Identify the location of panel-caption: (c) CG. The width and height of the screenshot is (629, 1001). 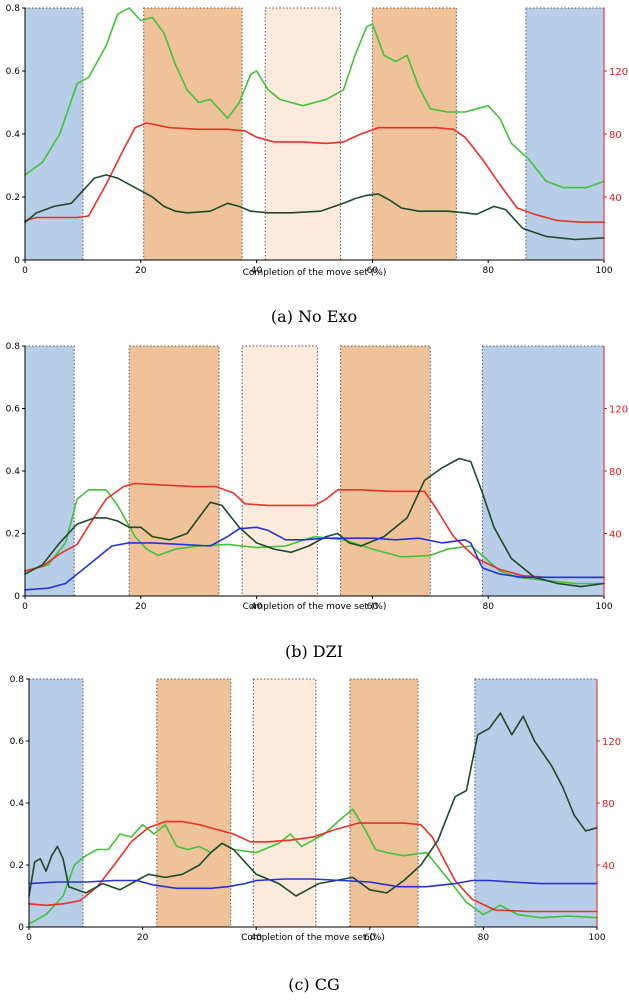
(314, 984).